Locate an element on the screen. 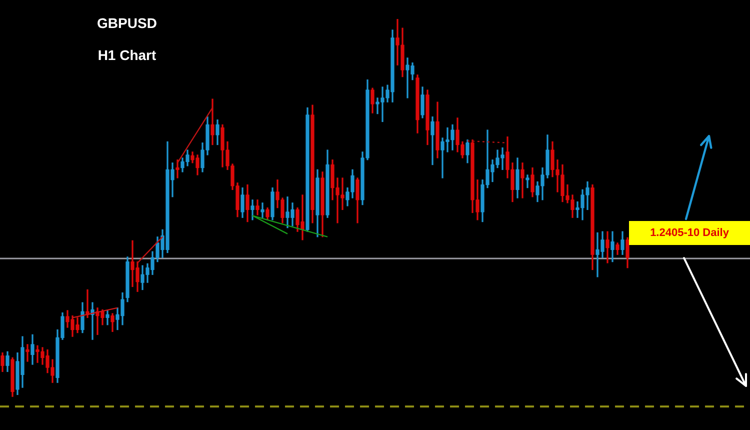  text: H1 Chart is located at coordinates (127, 55).